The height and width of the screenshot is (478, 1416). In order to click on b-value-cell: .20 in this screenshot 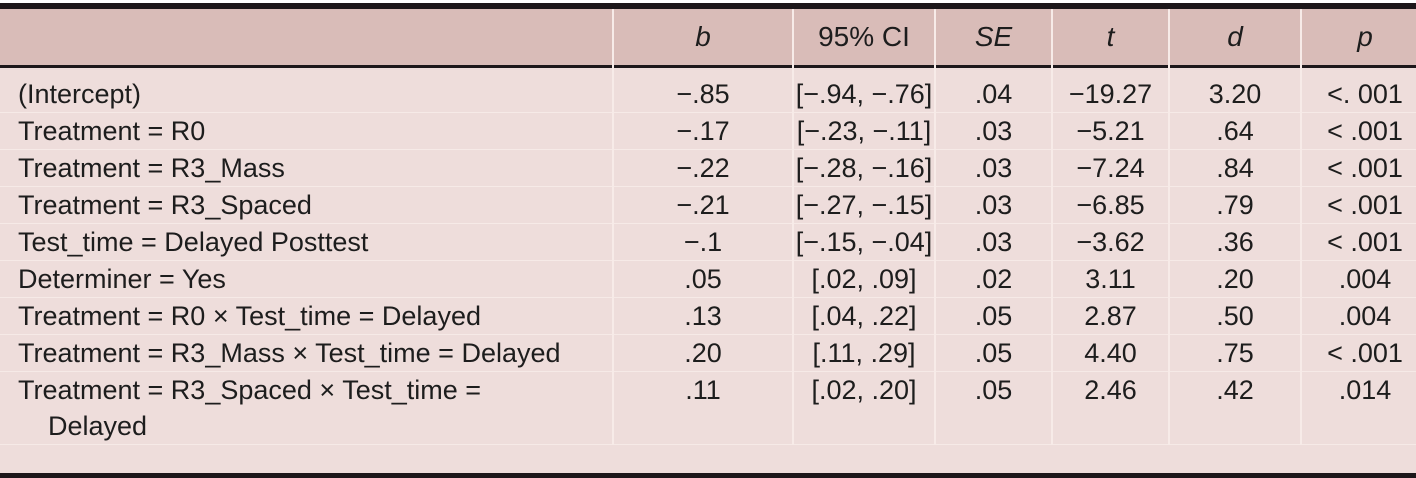, I will do `click(703, 353)`.